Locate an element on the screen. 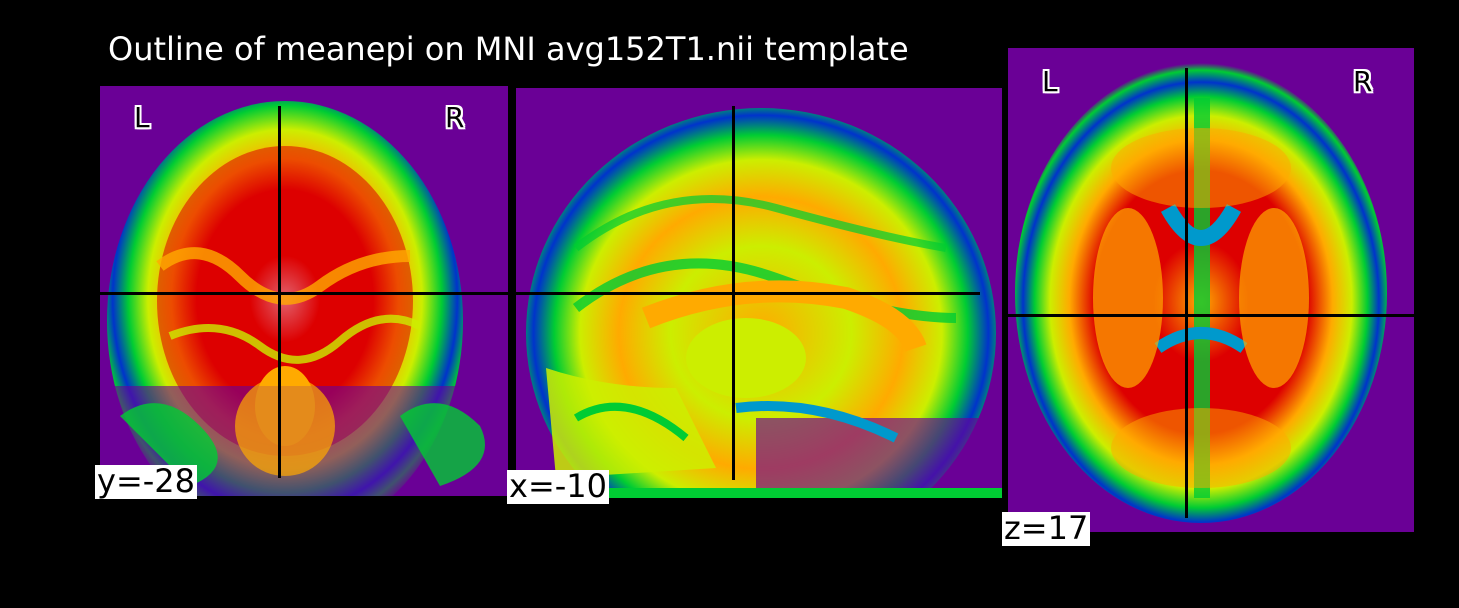 This screenshot has height=608, width=1459. axial-coordinate-label: z=17 is located at coordinates (1046, 528).